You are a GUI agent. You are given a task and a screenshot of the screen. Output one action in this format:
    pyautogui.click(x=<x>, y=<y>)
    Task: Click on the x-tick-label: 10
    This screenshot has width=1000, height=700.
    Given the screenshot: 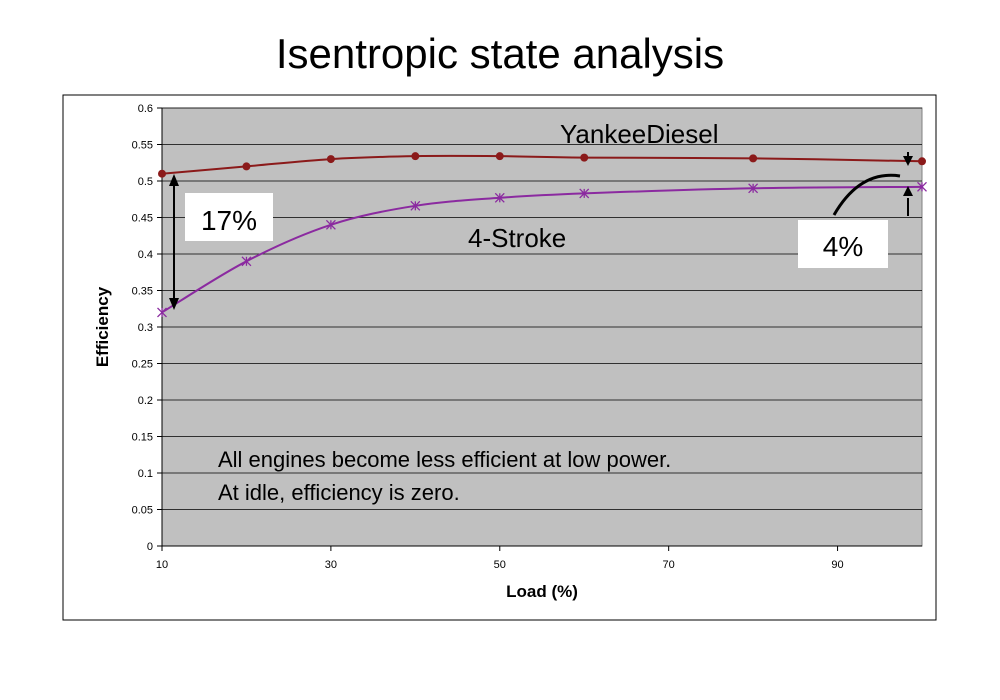 What is the action you would take?
    pyautogui.click(x=162, y=565)
    